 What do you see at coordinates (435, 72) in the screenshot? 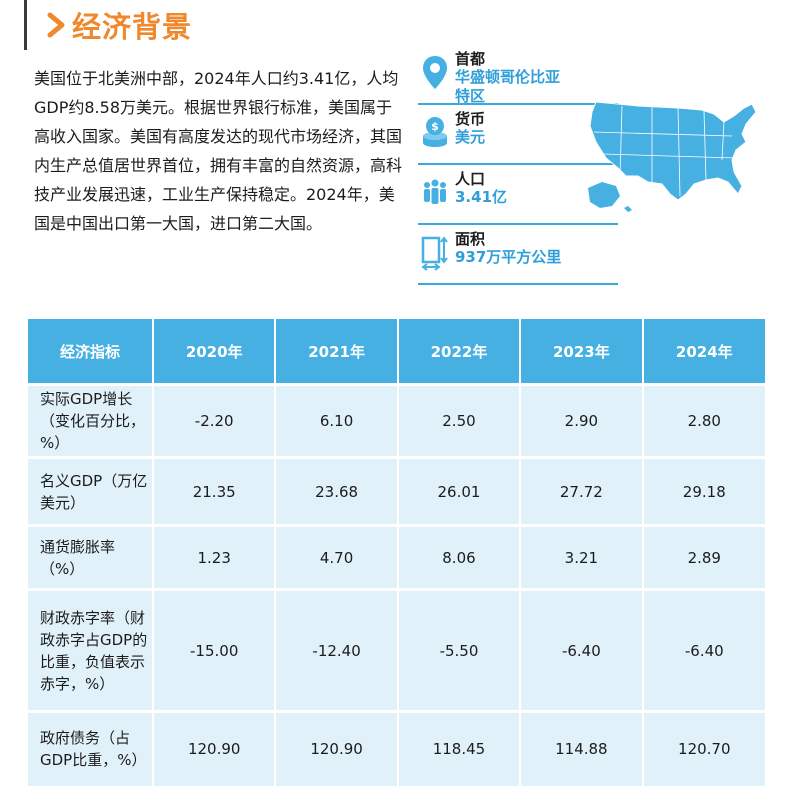
I see `map-pin-icon` at bounding box center [435, 72].